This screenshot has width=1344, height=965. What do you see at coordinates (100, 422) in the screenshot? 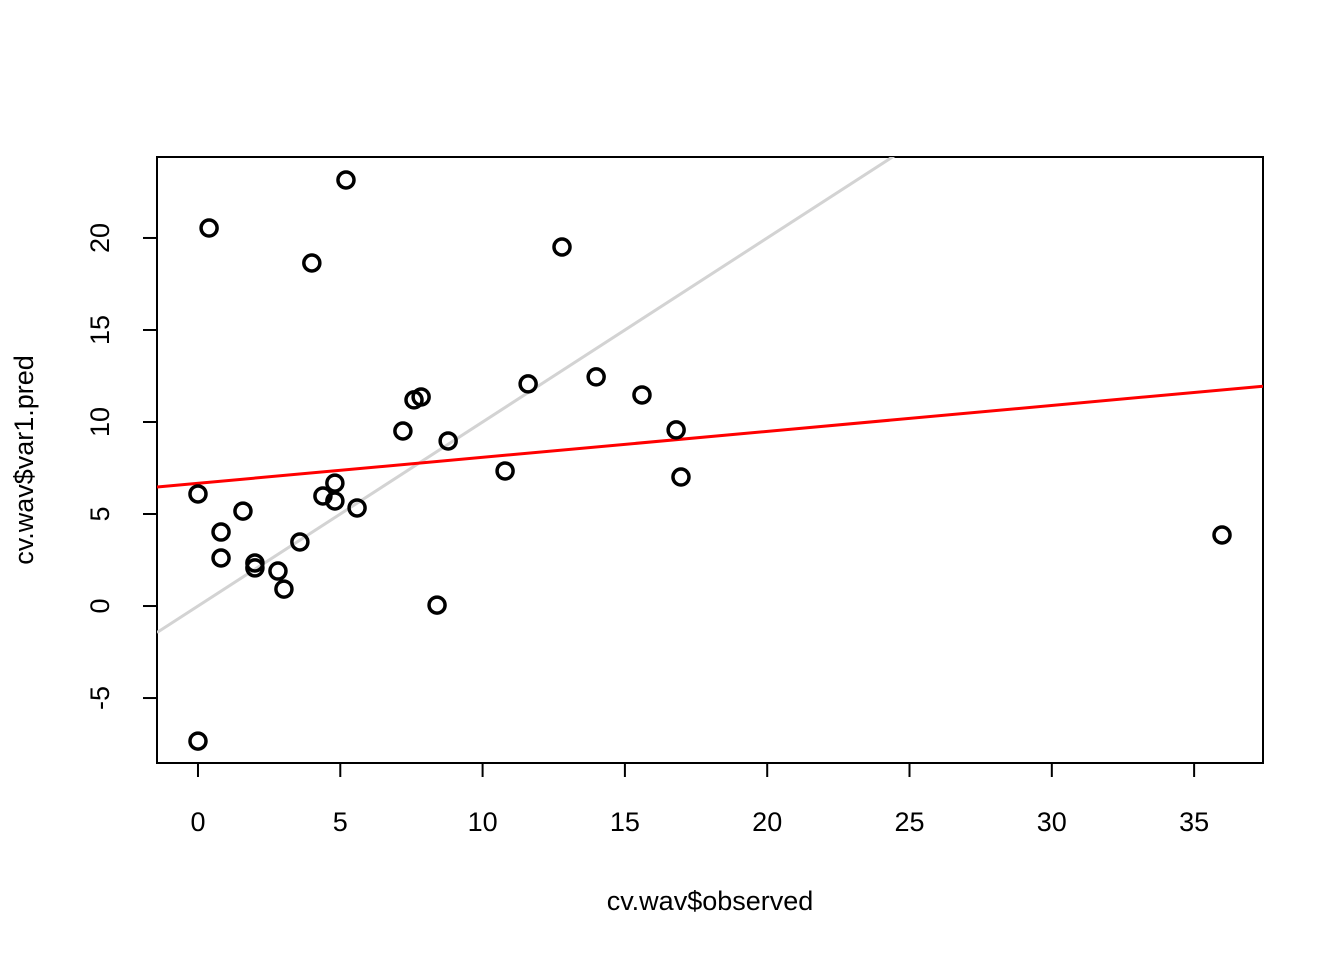
I see `y-tick-label: 10` at bounding box center [100, 422].